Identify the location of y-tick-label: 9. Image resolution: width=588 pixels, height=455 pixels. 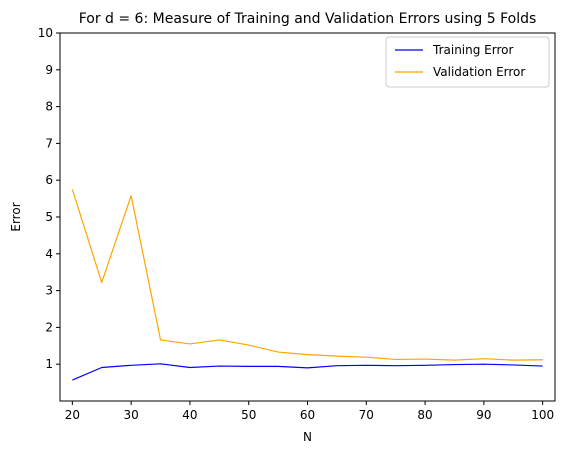
(49, 70).